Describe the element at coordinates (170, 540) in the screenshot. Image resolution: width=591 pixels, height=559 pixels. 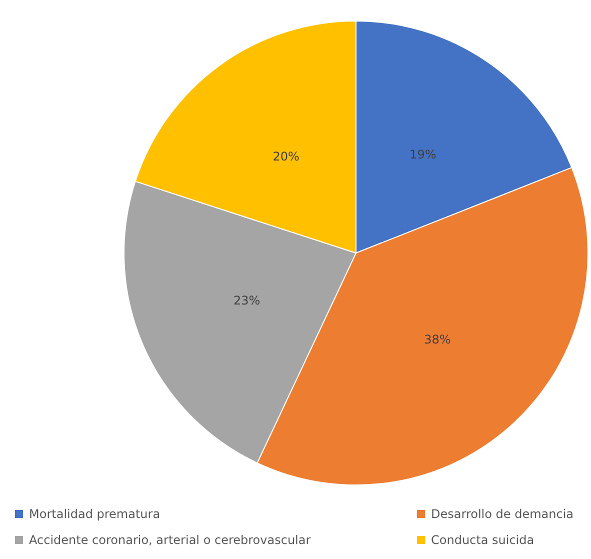
I see `legend-label: Accidente coronario, arterial o cerebrovascular` at that location.